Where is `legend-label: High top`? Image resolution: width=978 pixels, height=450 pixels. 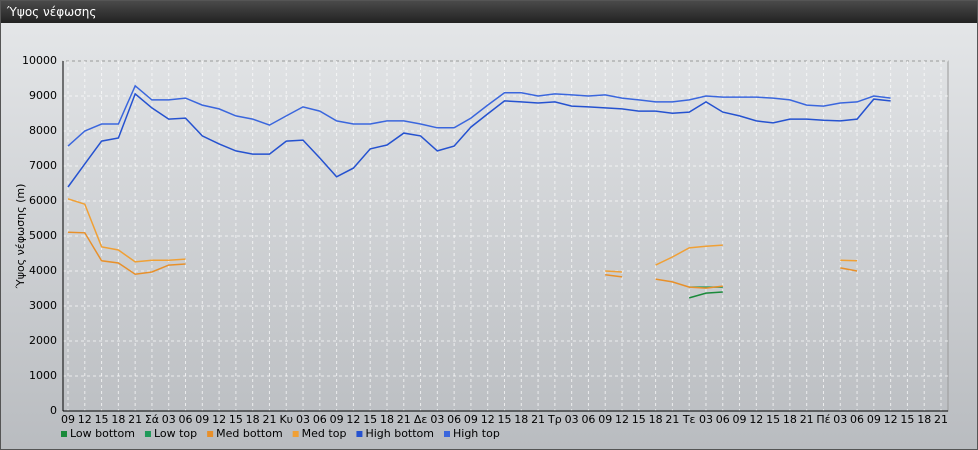 legend-label: High top is located at coordinates (476, 433).